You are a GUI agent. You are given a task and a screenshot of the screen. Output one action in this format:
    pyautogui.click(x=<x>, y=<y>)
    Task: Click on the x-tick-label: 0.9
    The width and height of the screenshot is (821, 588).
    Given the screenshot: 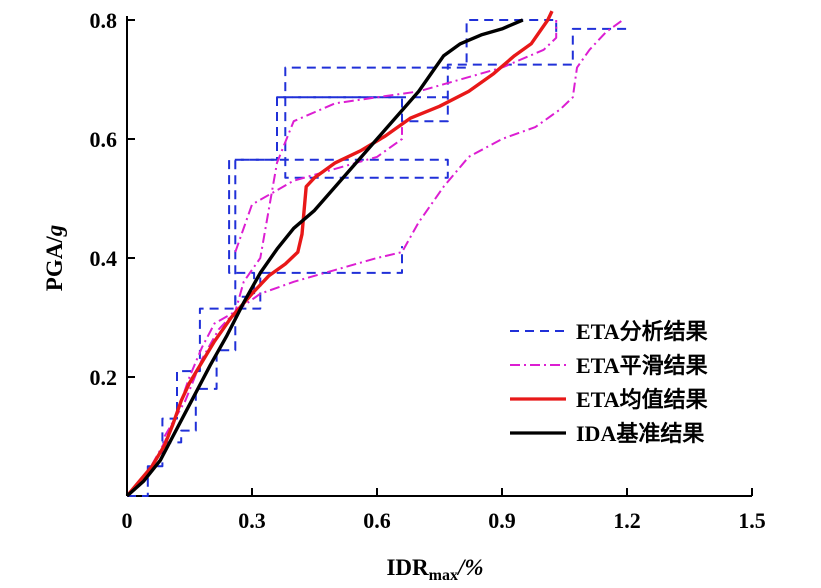 What is the action you would take?
    pyautogui.click(x=502, y=520)
    